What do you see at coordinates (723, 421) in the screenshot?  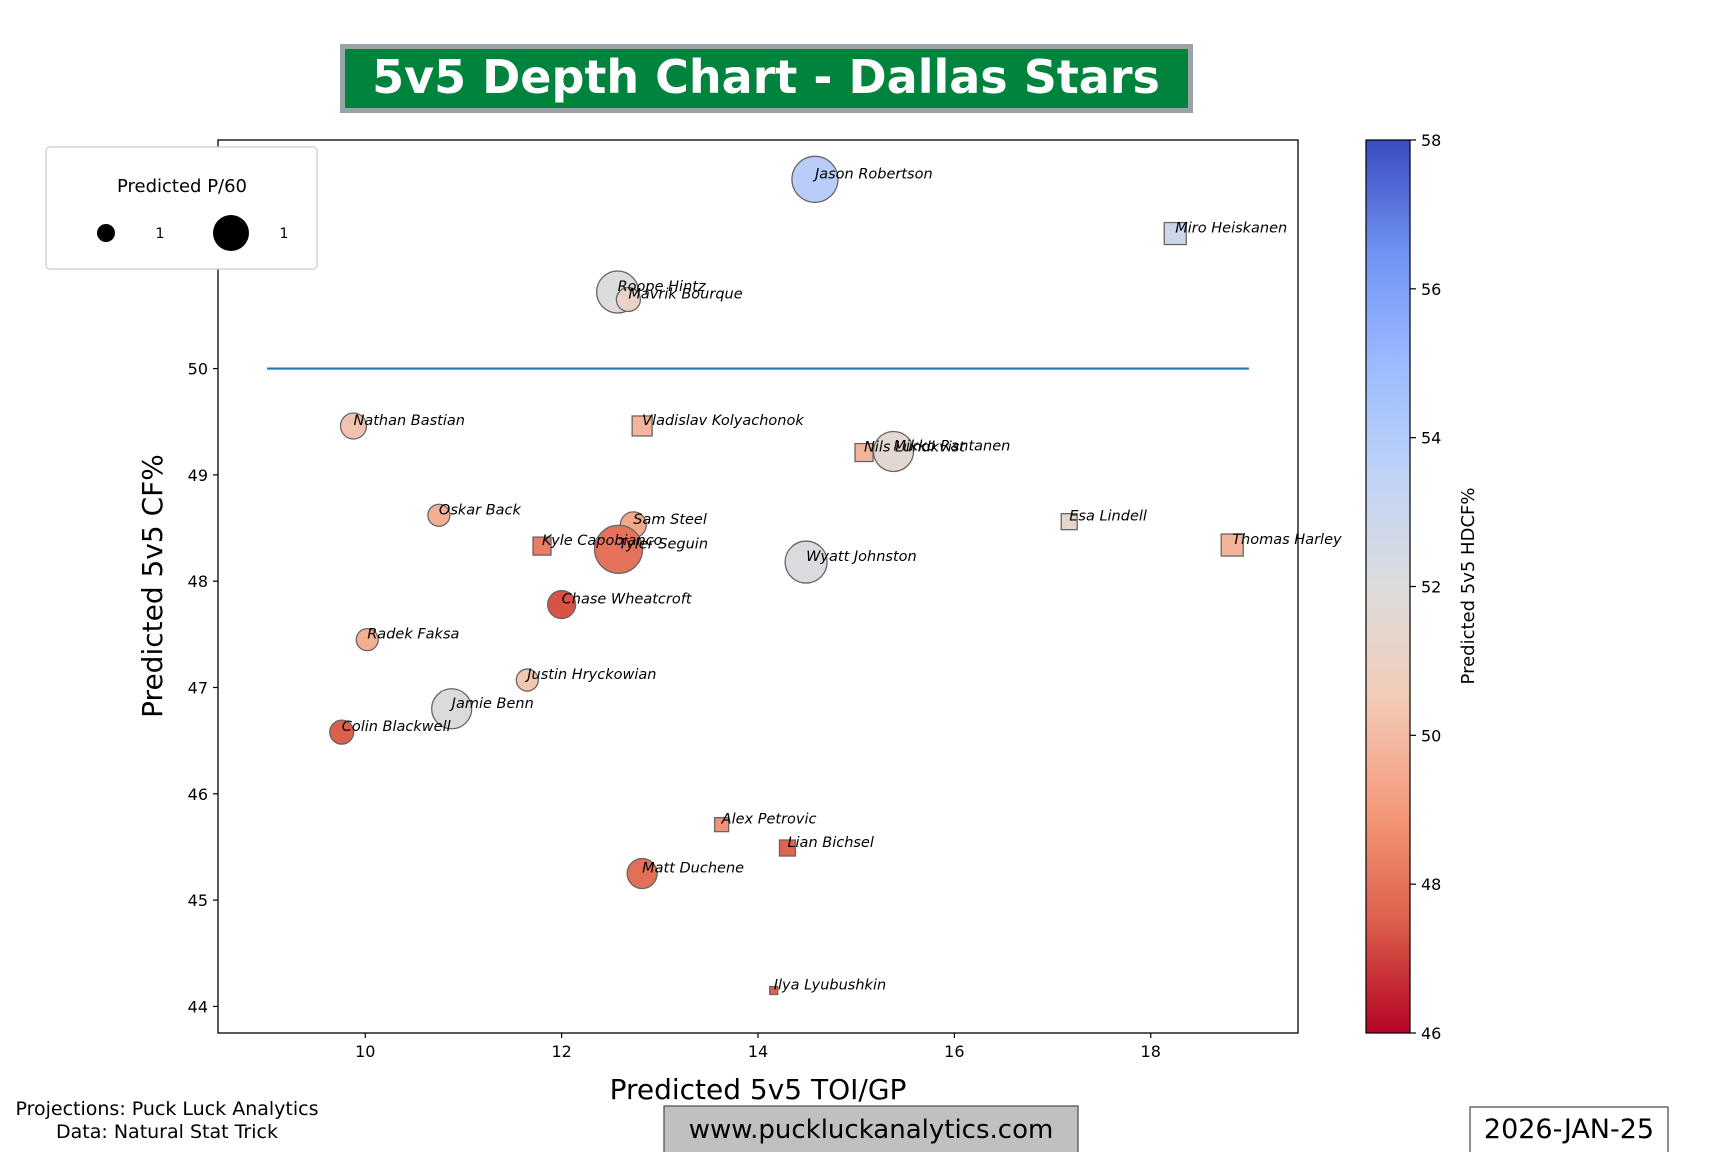 I see `point-label: Vladislav Kolyachonok` at bounding box center [723, 421].